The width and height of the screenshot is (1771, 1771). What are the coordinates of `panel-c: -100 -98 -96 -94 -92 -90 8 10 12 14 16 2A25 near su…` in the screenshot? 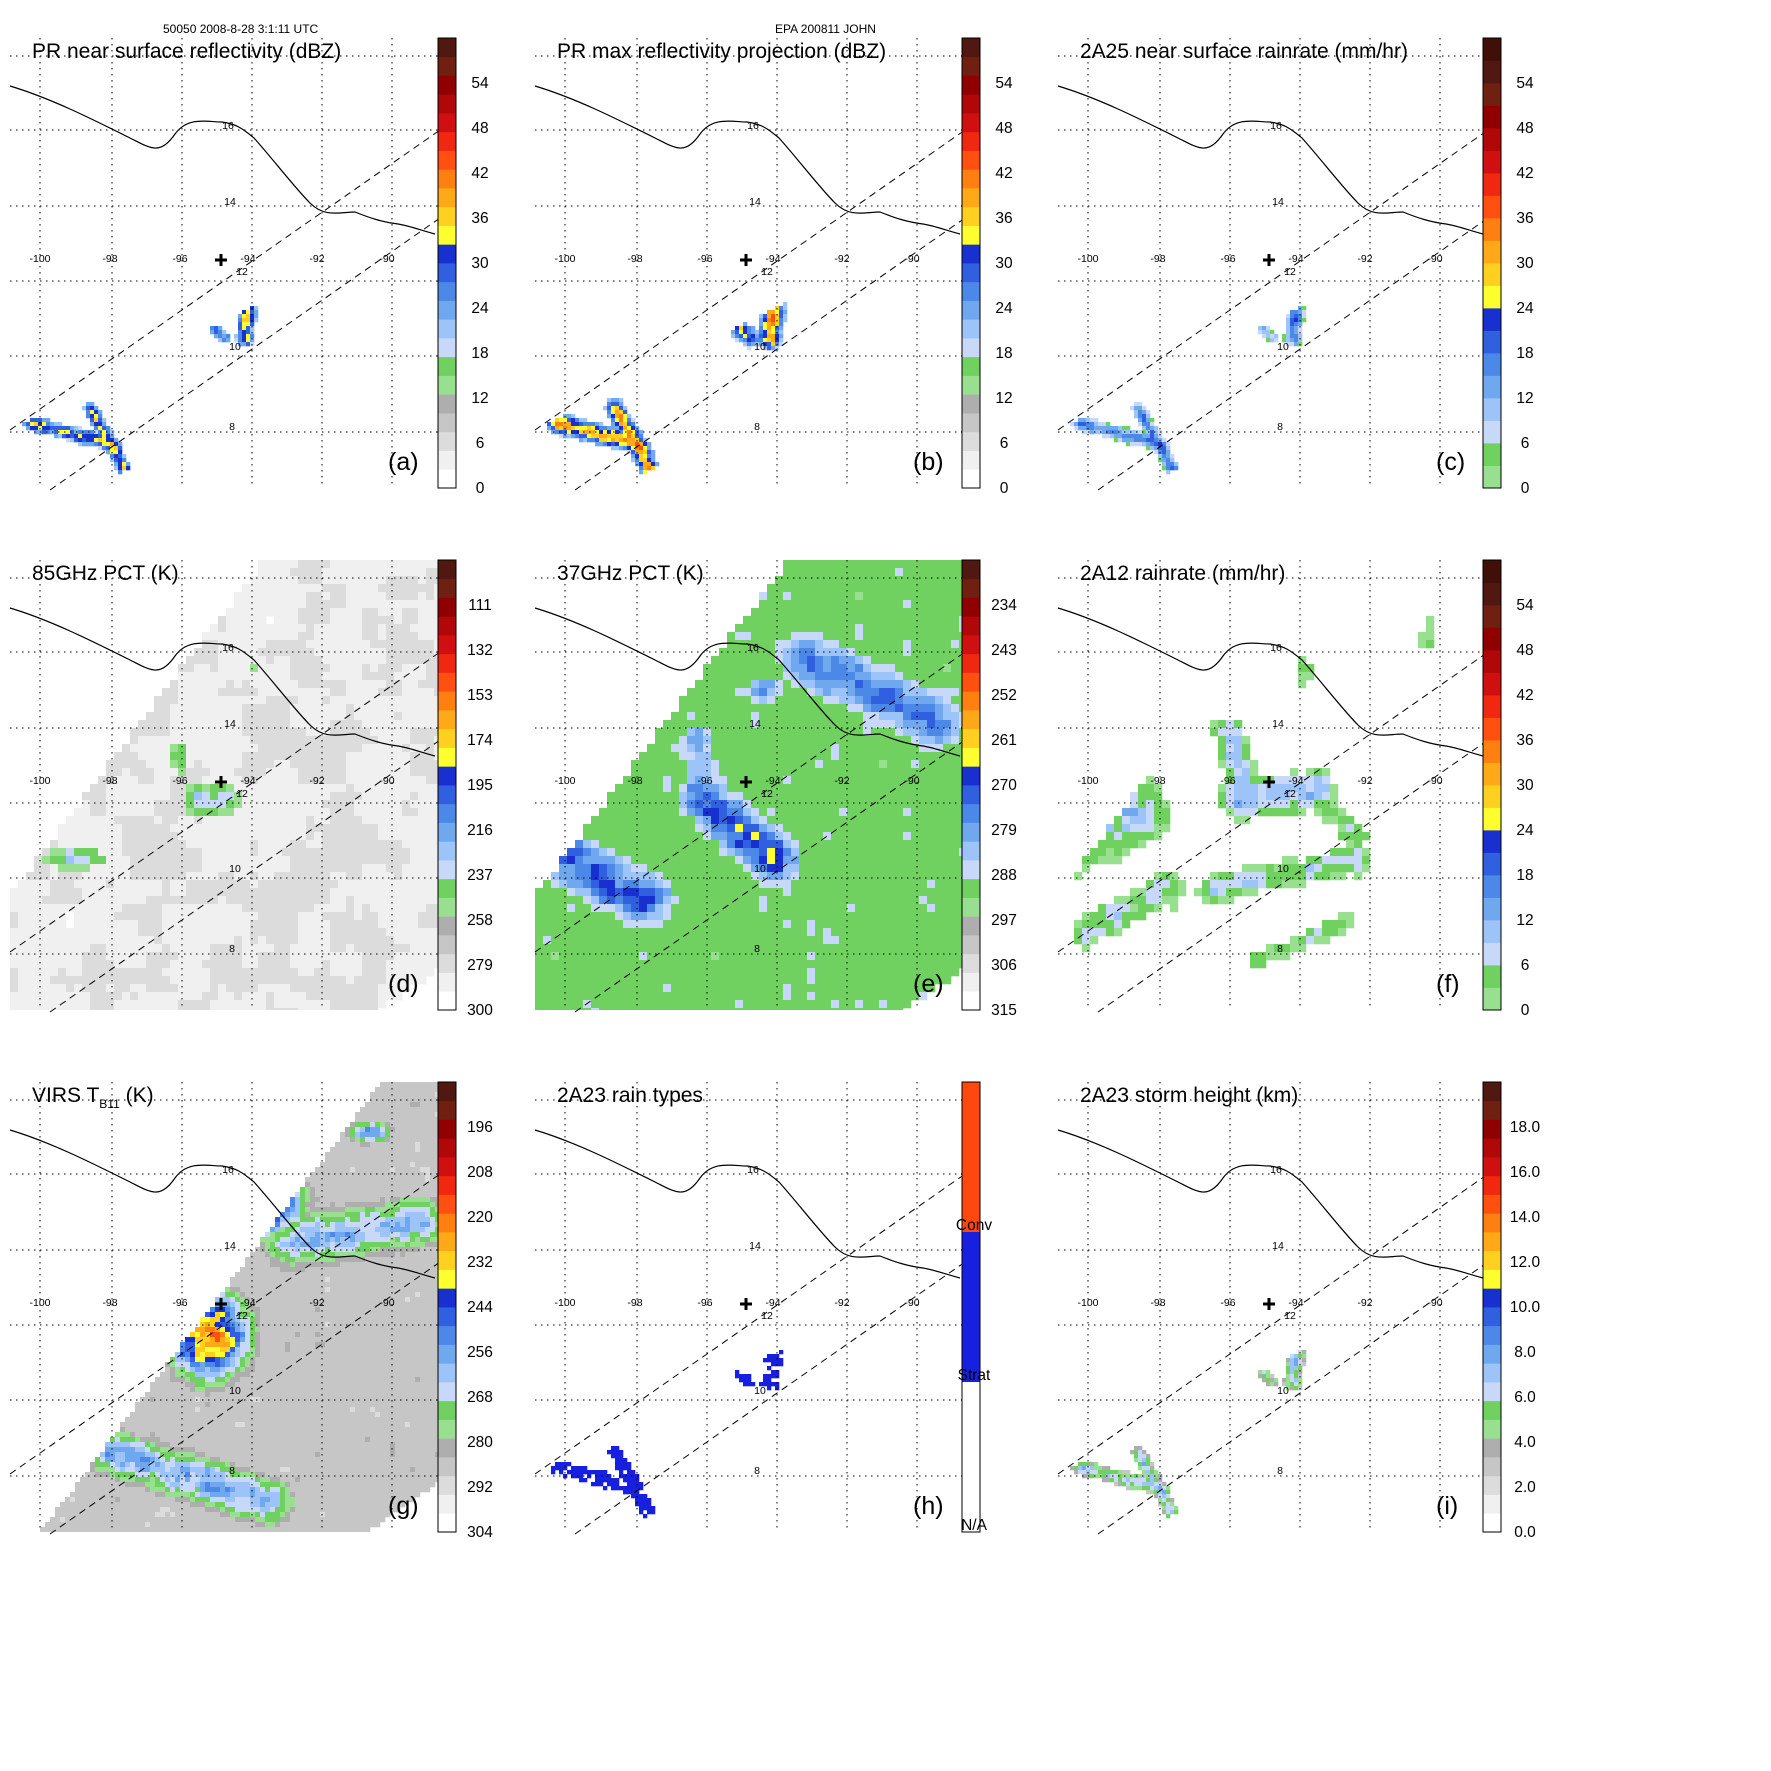 It's located at (1295, 267).